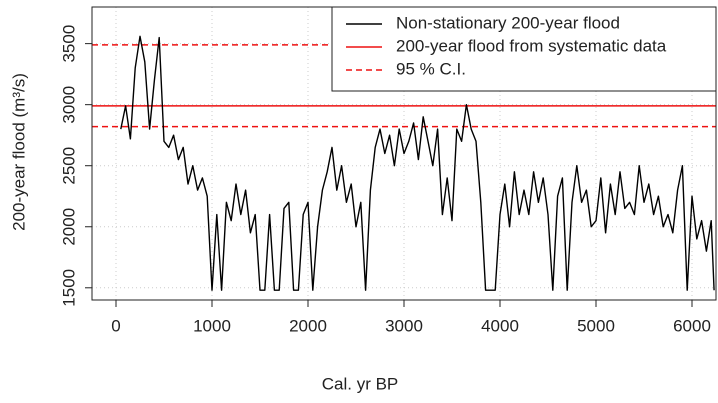 The height and width of the screenshot is (403, 718). I want to click on x-tick-label: 0, so click(115, 325).